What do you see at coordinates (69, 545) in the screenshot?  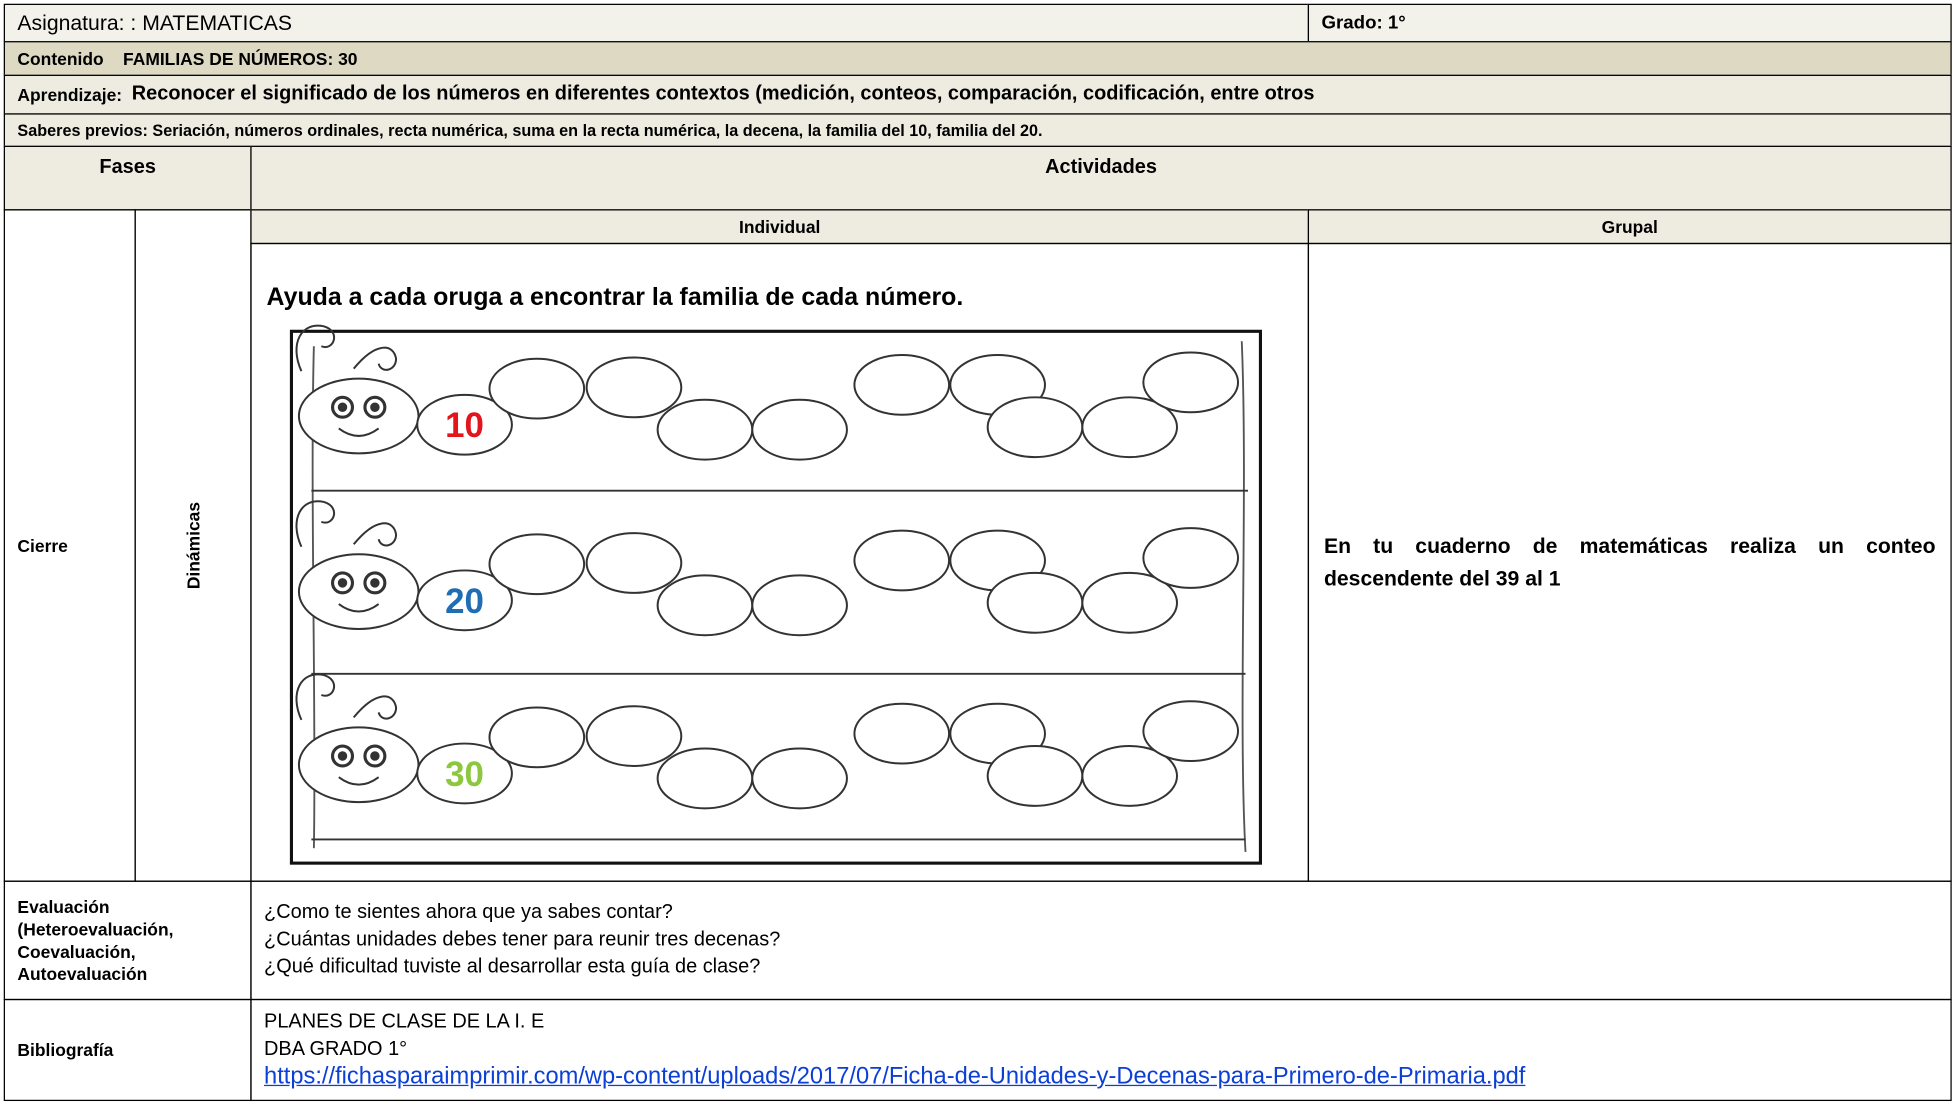 I see `phase: Cierre` at bounding box center [69, 545].